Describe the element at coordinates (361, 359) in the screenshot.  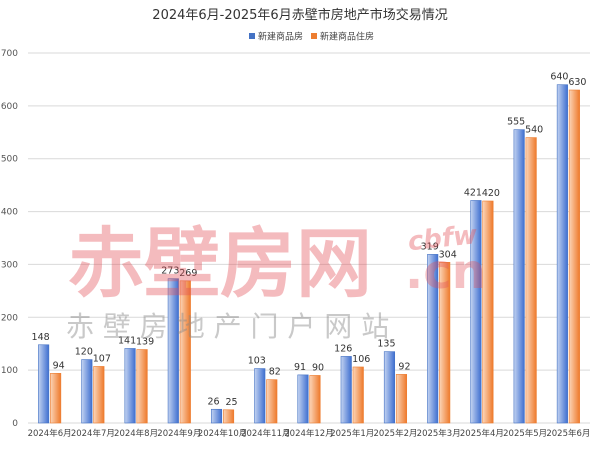
I see `data-label: 106` at that location.